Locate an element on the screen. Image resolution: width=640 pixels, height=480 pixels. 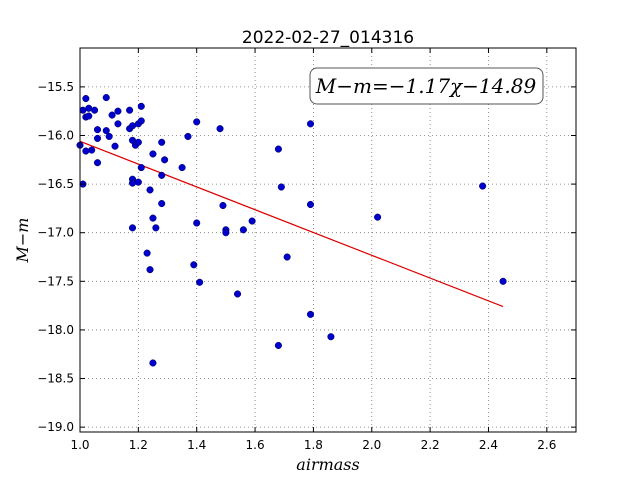
fit-equation: M−m=−1.17χ−14.89 is located at coordinates (426, 86).